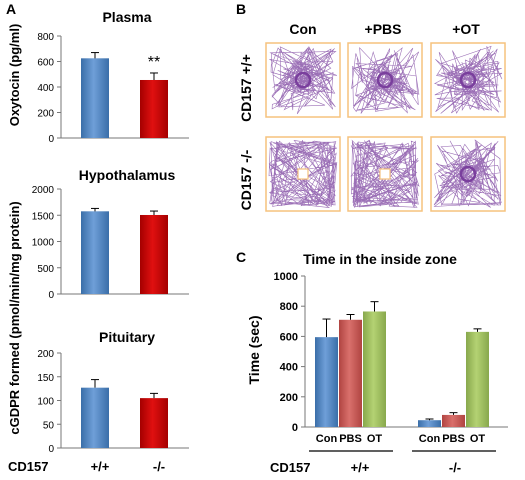 This screenshot has width=525, height=480. Describe the element at coordinates (45, 402) in the screenshot. I see `y-tick-label: 100` at that location.